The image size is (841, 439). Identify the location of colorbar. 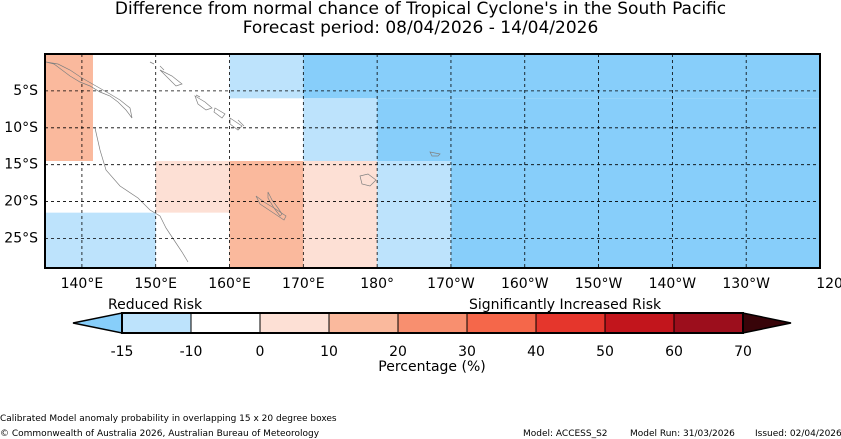
(432, 323).